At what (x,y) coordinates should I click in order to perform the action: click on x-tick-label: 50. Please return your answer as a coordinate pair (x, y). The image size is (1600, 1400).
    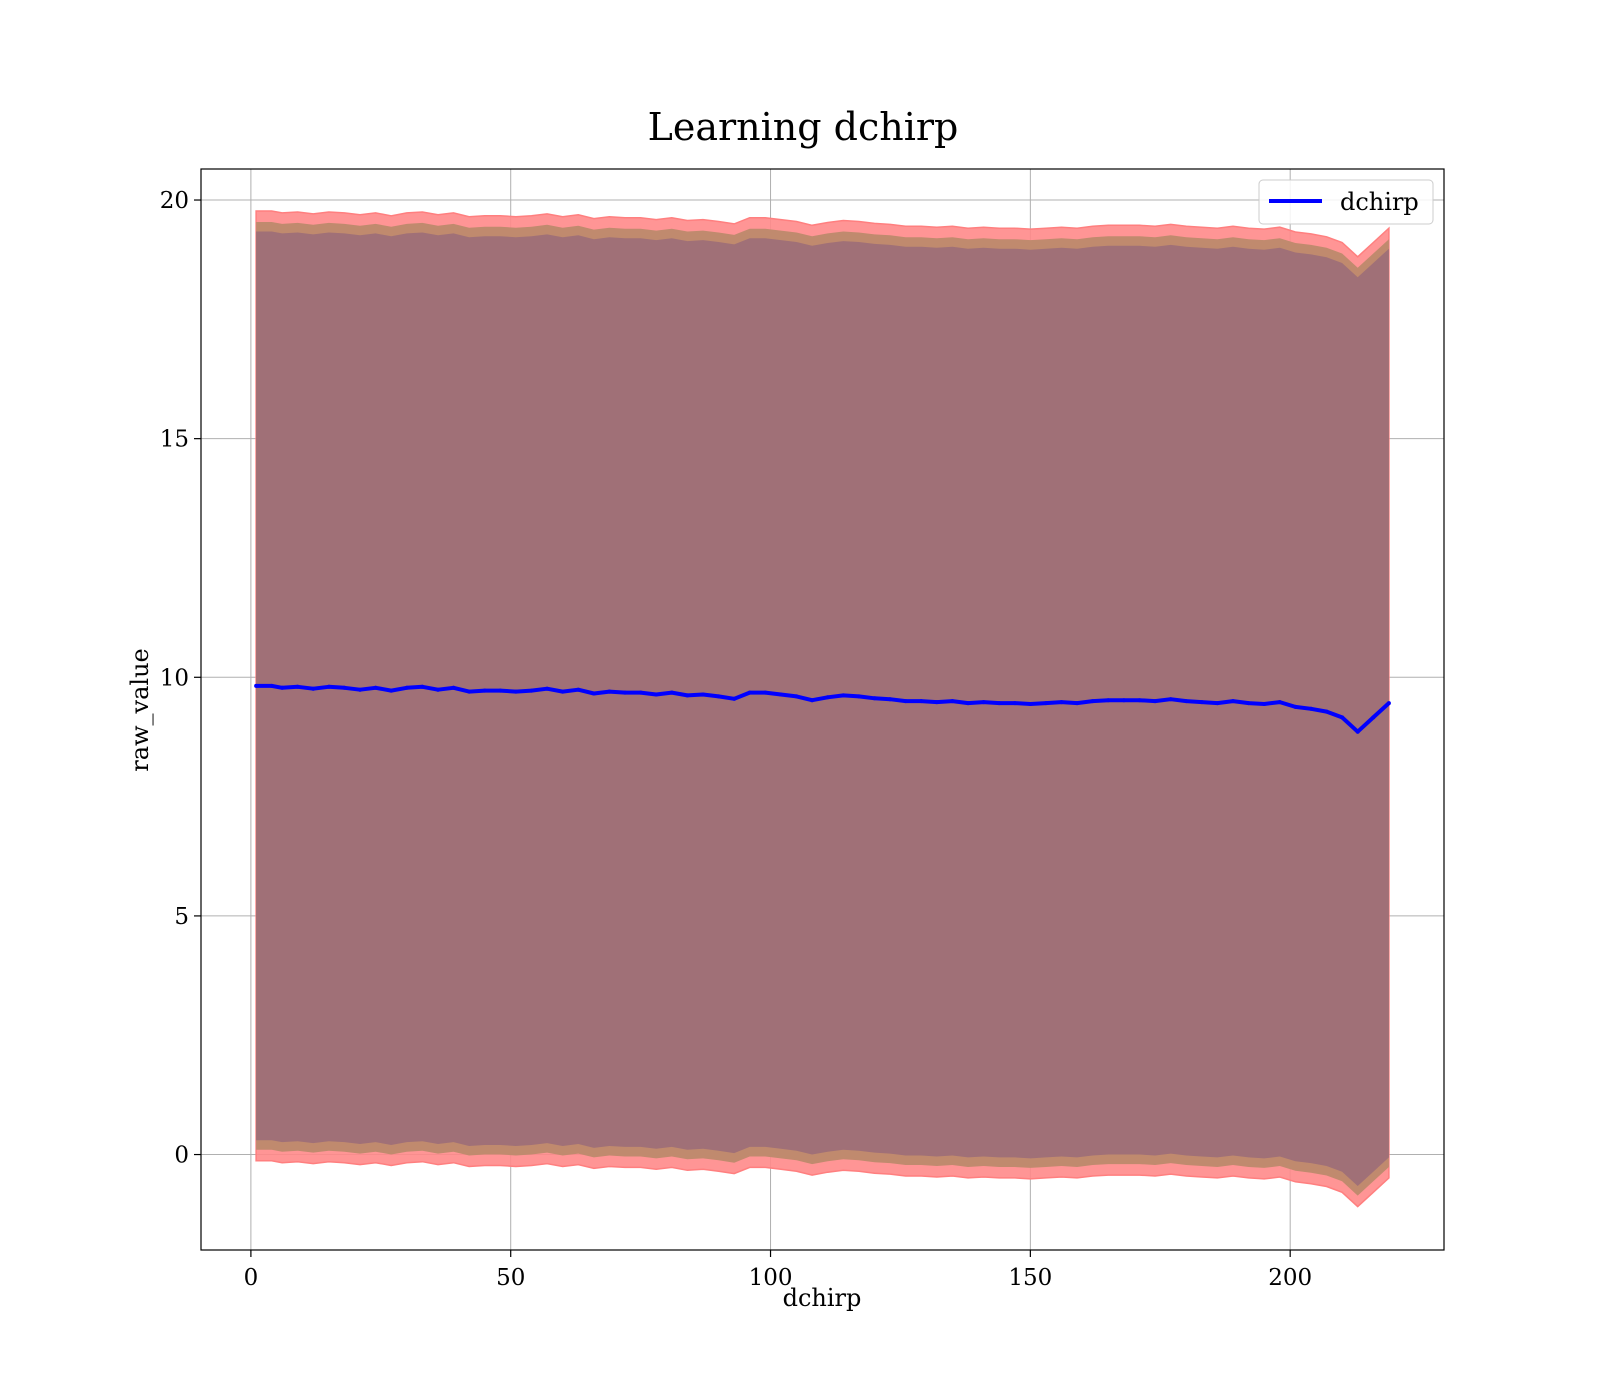
    Looking at the image, I should click on (510, 1278).